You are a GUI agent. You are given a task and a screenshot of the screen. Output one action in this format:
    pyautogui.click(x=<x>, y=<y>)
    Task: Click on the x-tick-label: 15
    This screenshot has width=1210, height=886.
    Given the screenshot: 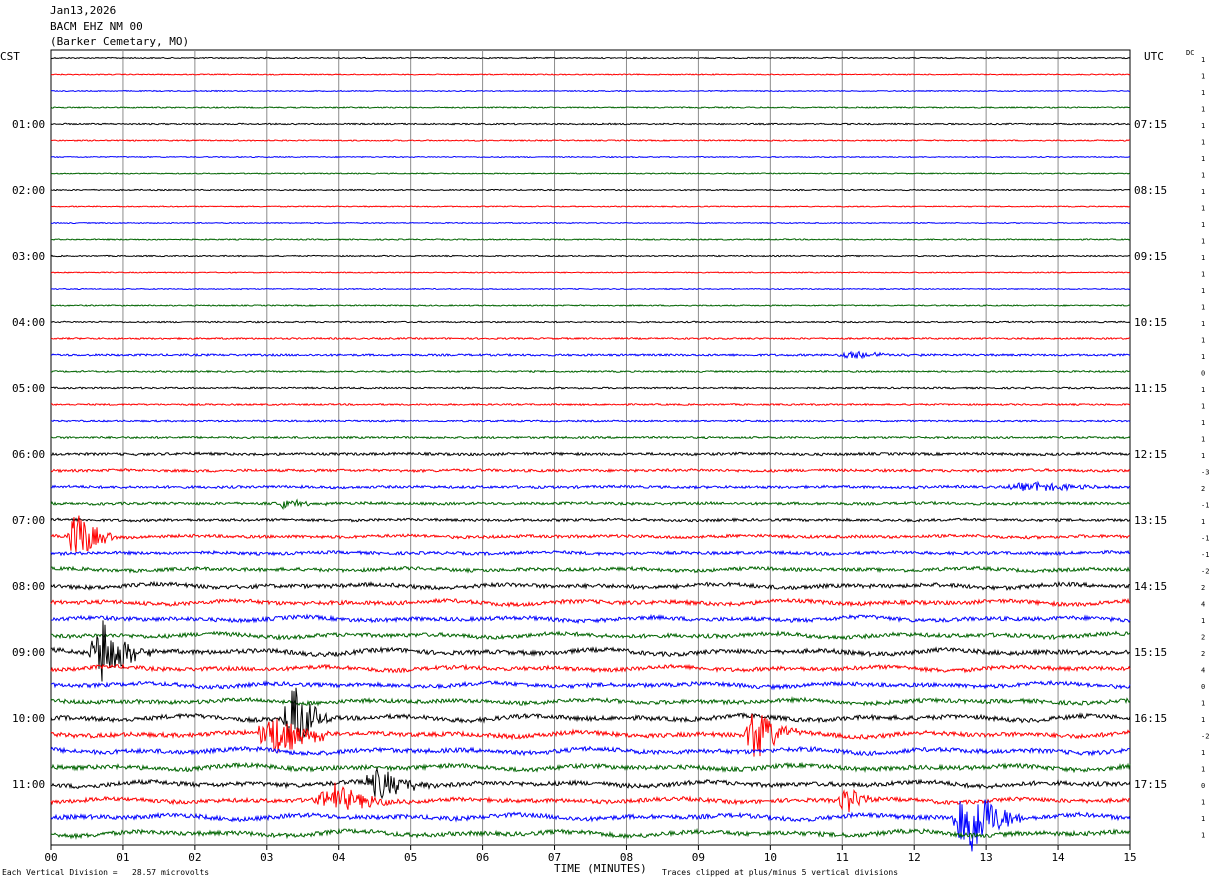 What is the action you would take?
    pyautogui.click(x=1129, y=857)
    